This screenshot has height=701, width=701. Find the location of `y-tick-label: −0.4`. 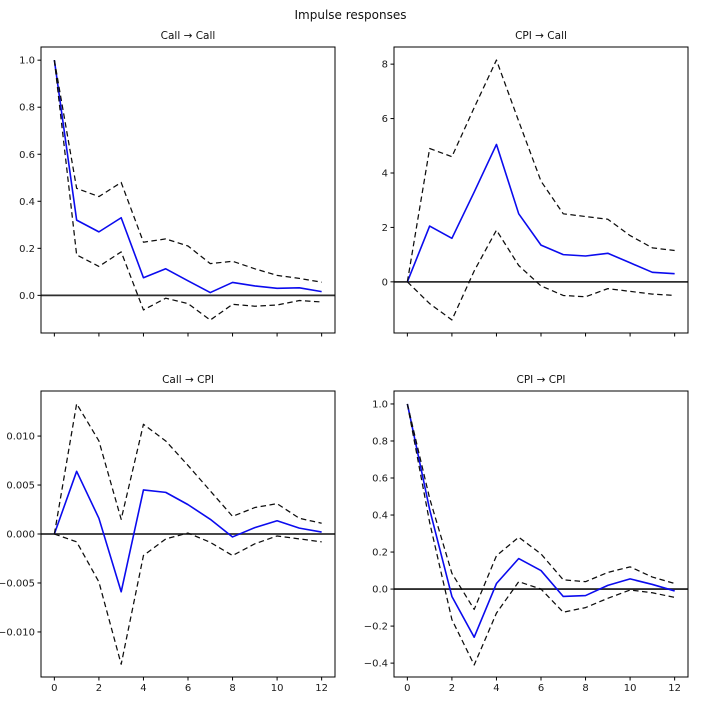

y-tick-label: −0.4 is located at coordinates (376, 664).